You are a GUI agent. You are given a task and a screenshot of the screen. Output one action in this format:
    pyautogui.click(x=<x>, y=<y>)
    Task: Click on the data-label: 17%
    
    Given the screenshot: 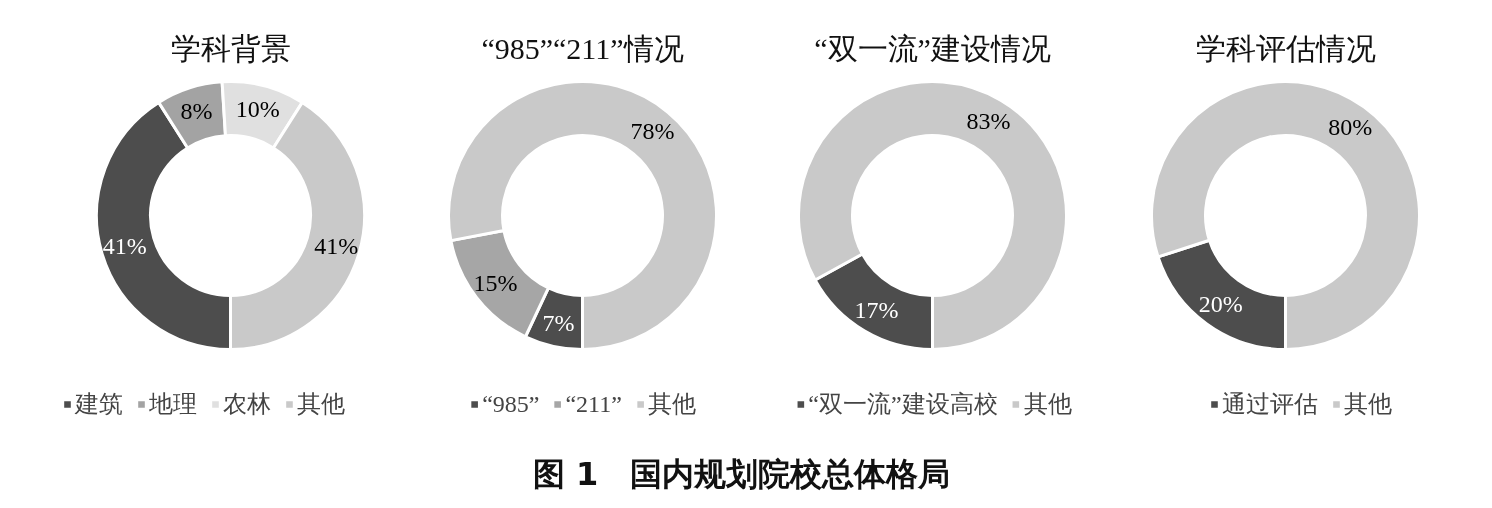 What is the action you would take?
    pyautogui.click(x=876, y=310)
    